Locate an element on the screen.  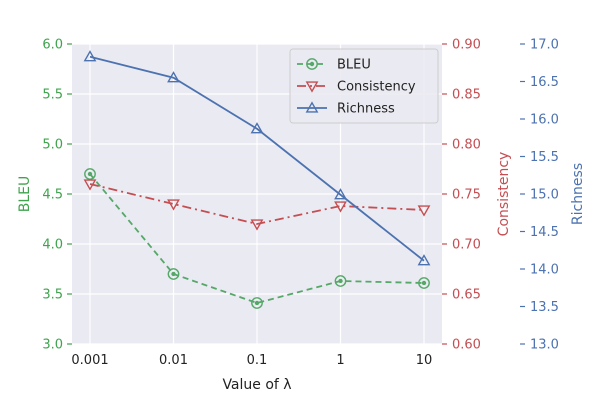
bleu-axis-ticks: 3.0 3.5 4.0 4.5 5.0 5.5 6.0 is located at coordinates (57, 195).